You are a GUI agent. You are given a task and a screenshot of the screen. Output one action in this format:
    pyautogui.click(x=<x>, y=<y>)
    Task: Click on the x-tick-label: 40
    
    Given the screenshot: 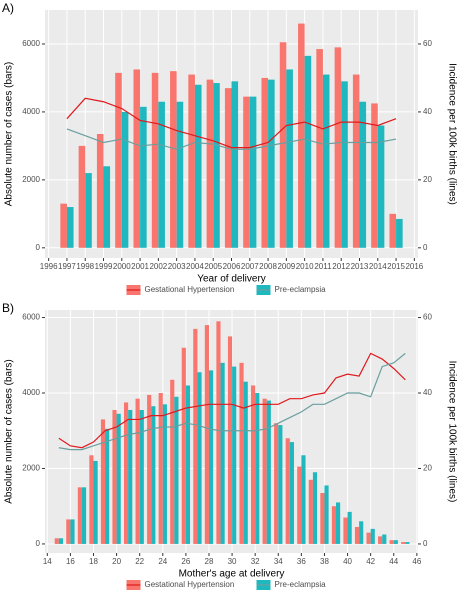 What is the action you would take?
    pyautogui.click(x=347, y=561)
    